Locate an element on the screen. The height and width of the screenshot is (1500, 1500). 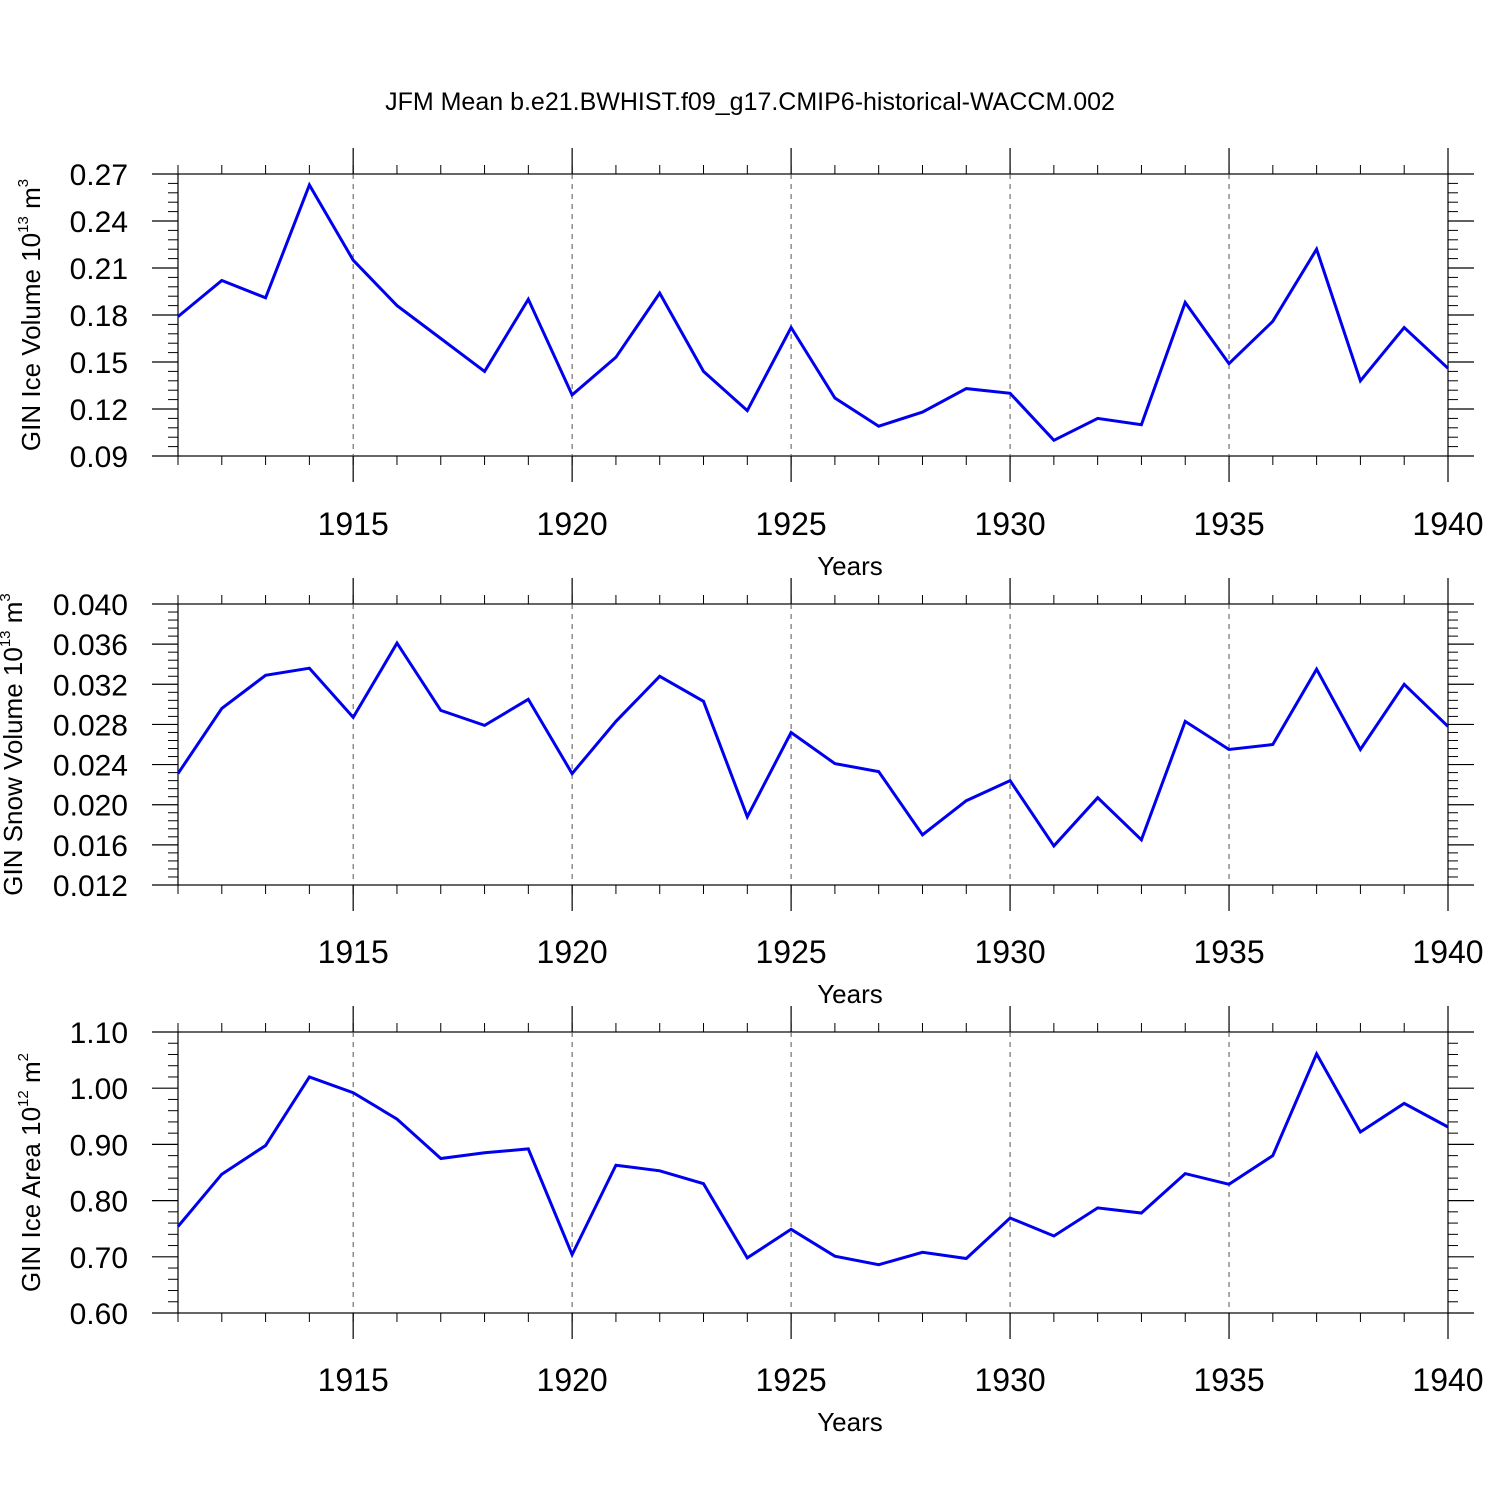
y-tick-label: 0.024 is located at coordinates (90, 766).